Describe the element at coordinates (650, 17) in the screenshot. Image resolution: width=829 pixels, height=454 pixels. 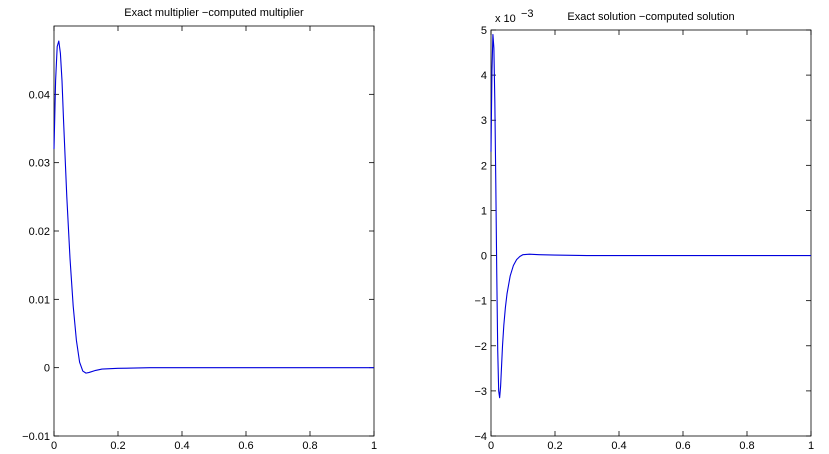
I see `chart-title: Exact solution −computed solution` at that location.